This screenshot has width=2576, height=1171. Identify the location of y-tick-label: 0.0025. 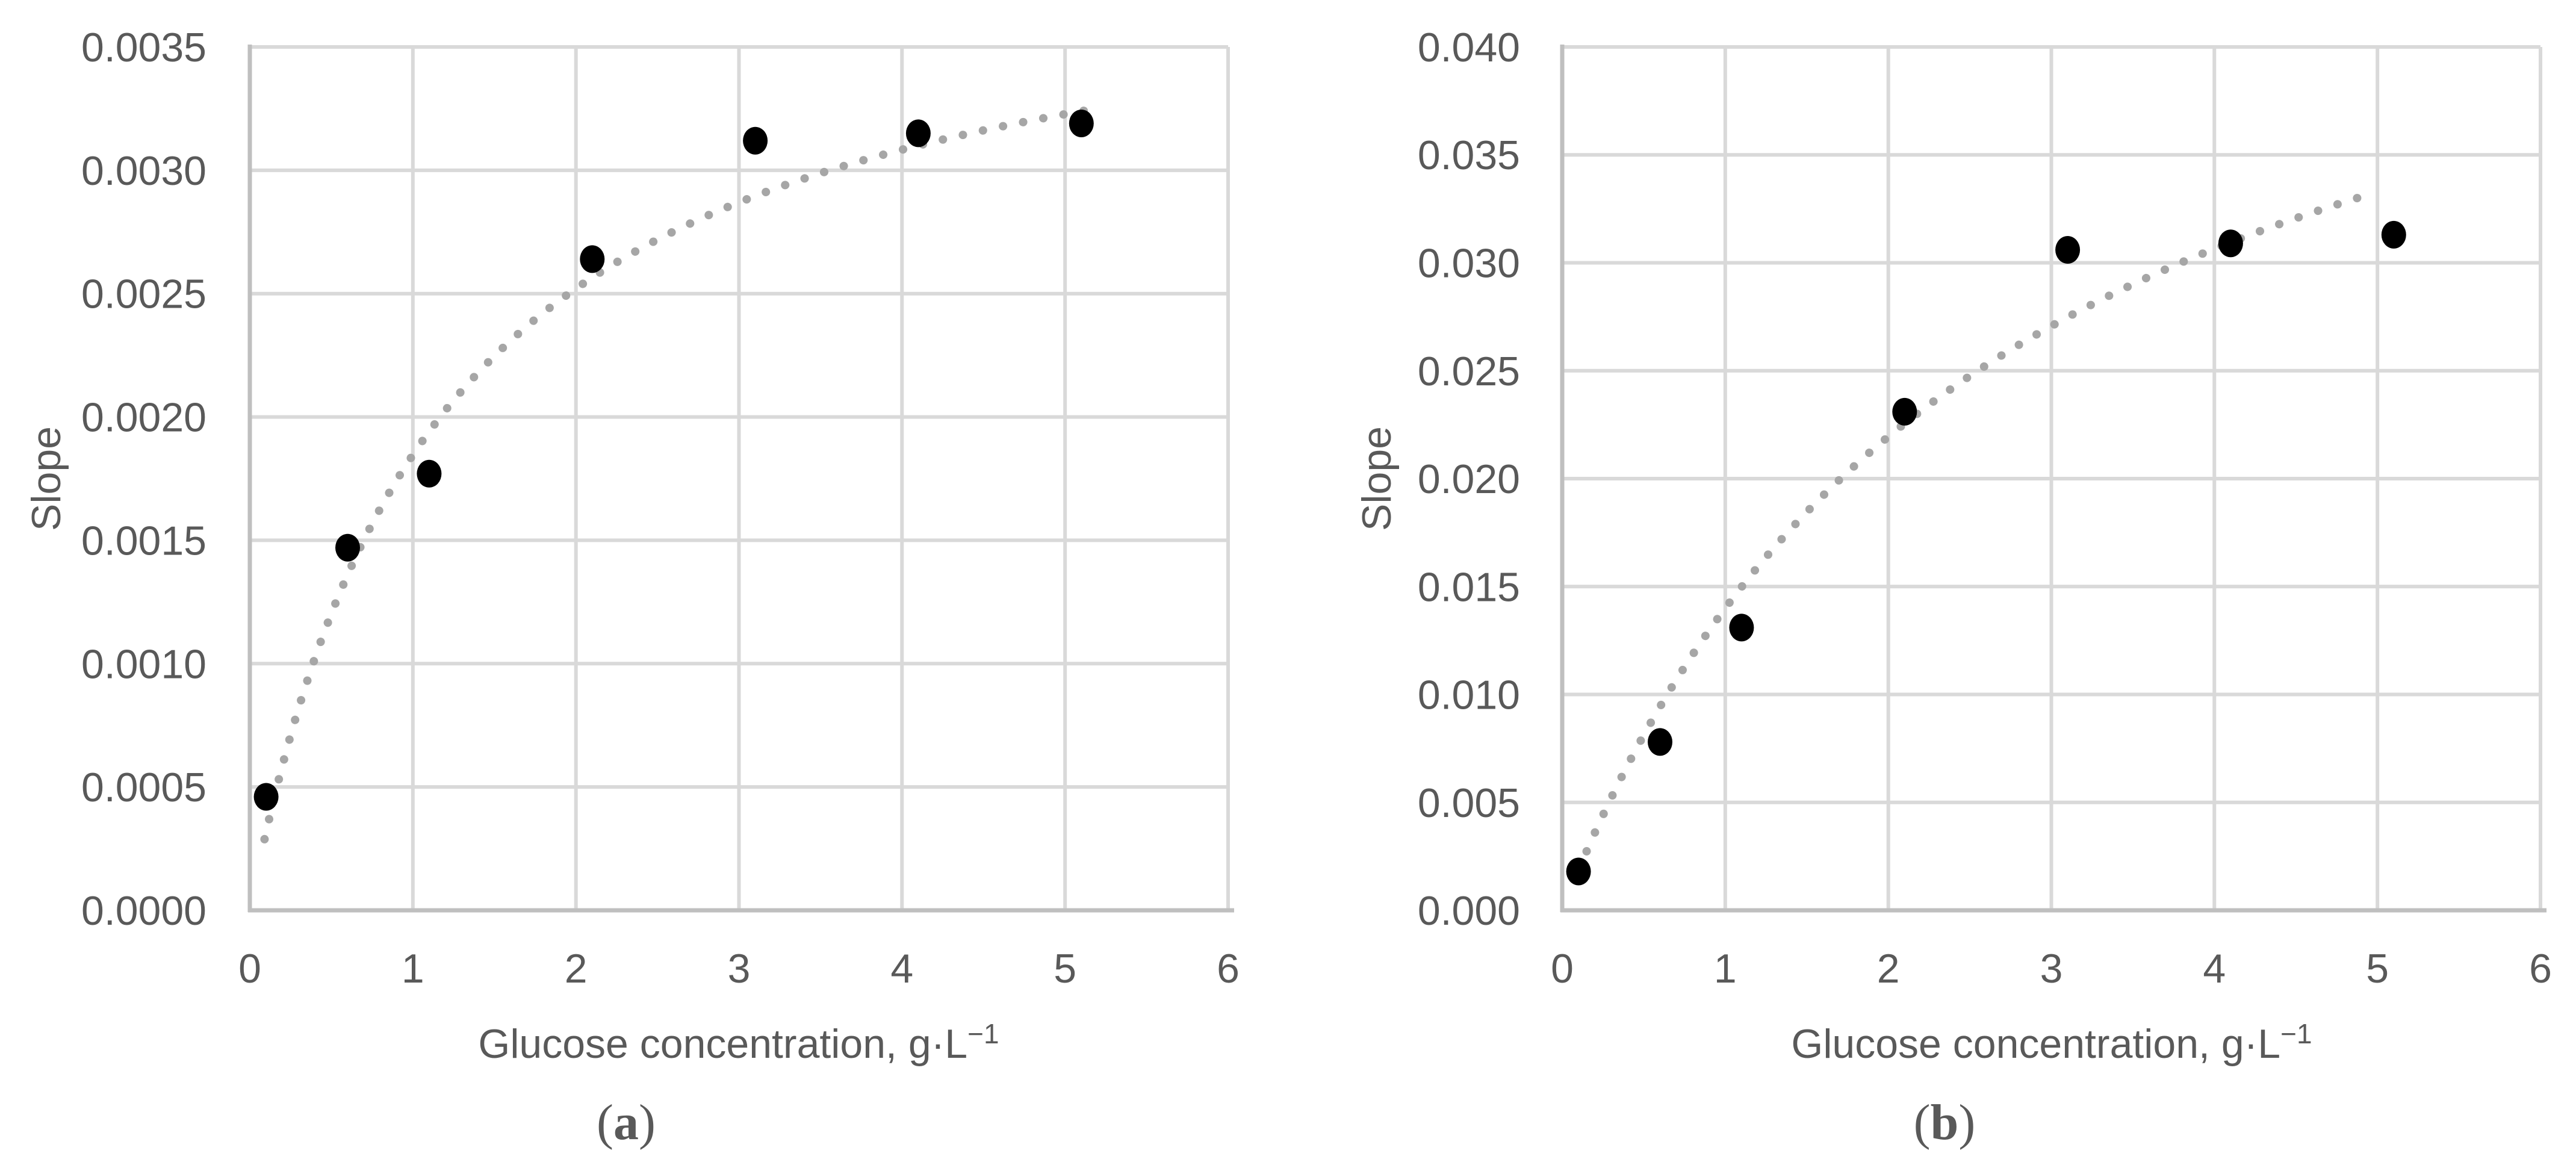
(143, 294).